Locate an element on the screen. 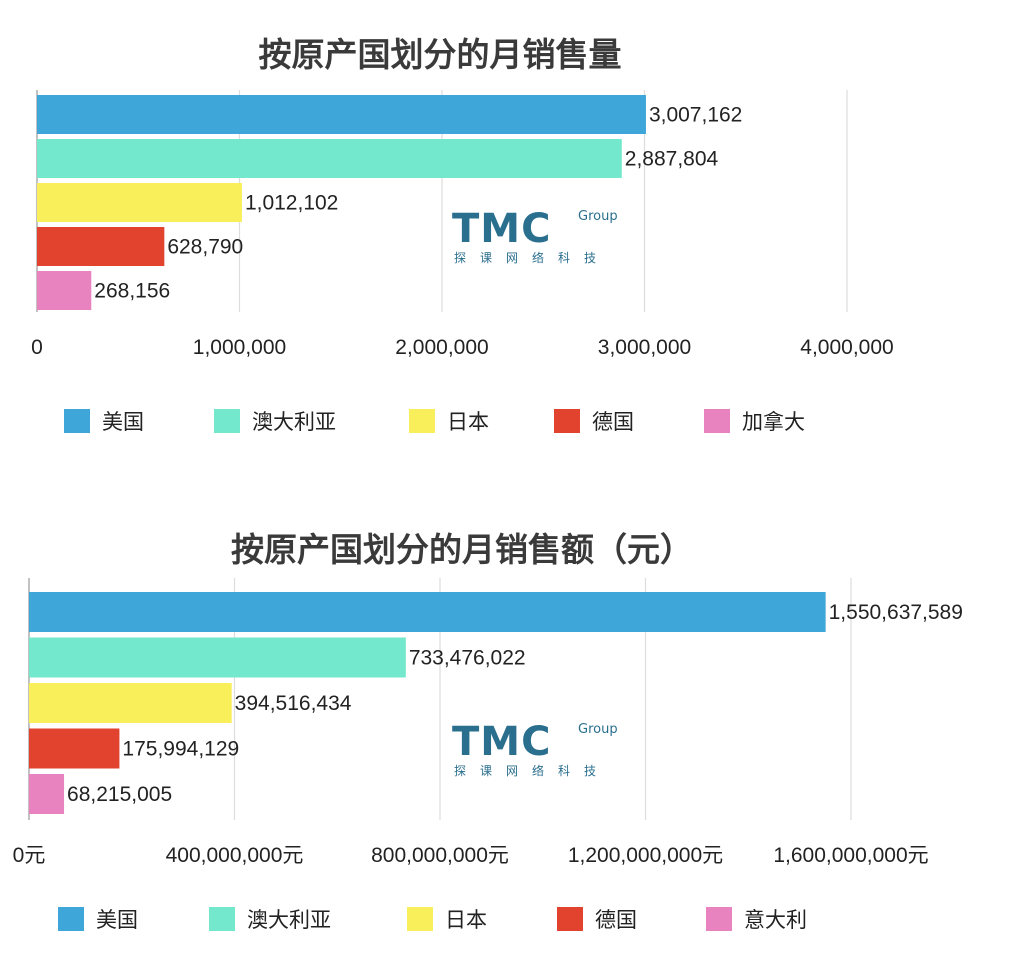  data-label-5: 68,215,005 is located at coordinates (119, 794).